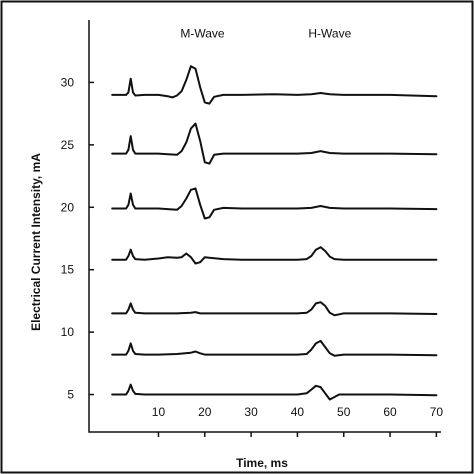  What do you see at coordinates (68, 145) in the screenshot?
I see `y-tick-label-25: 25` at bounding box center [68, 145].